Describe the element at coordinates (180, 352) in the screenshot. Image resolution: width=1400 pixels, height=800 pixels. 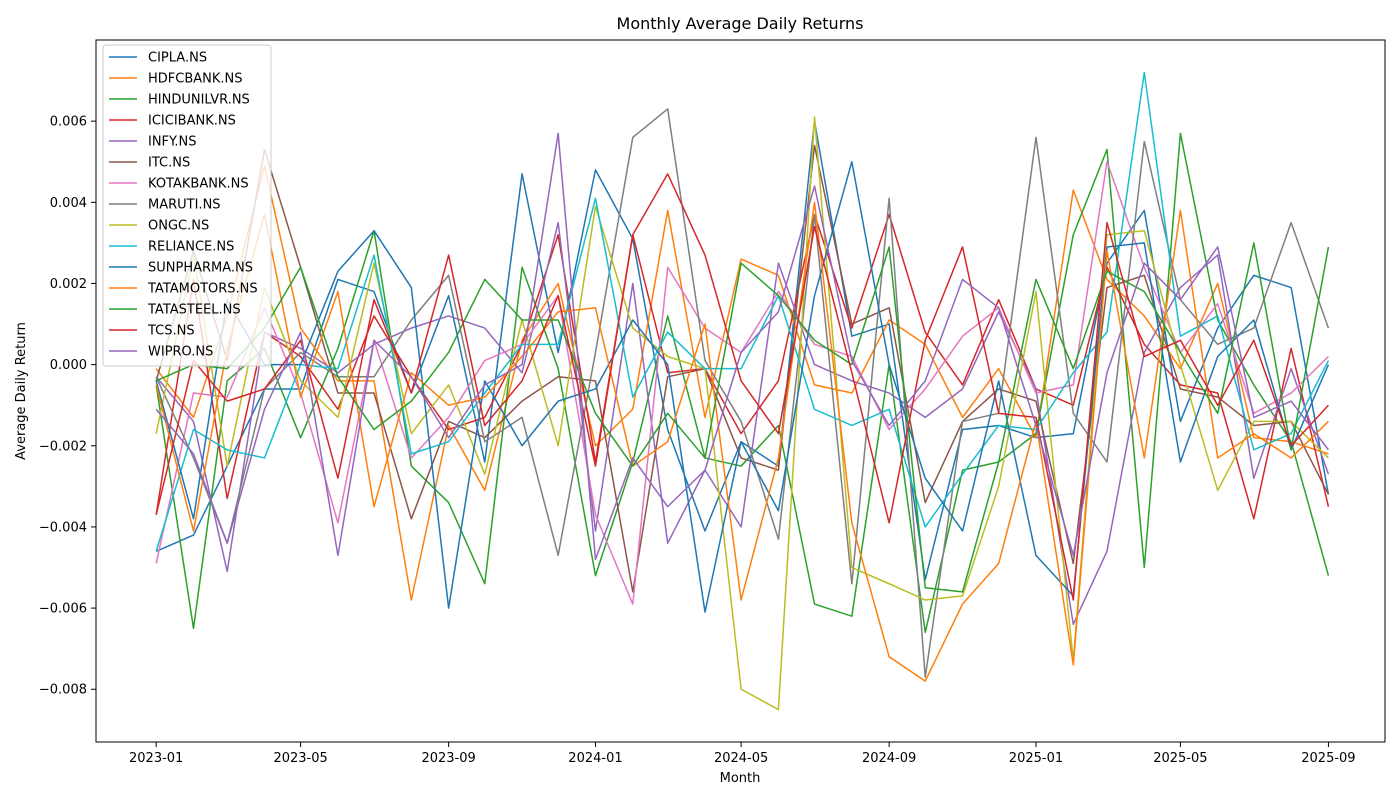
I see `legend-label: WIPRO.NS` at that location.